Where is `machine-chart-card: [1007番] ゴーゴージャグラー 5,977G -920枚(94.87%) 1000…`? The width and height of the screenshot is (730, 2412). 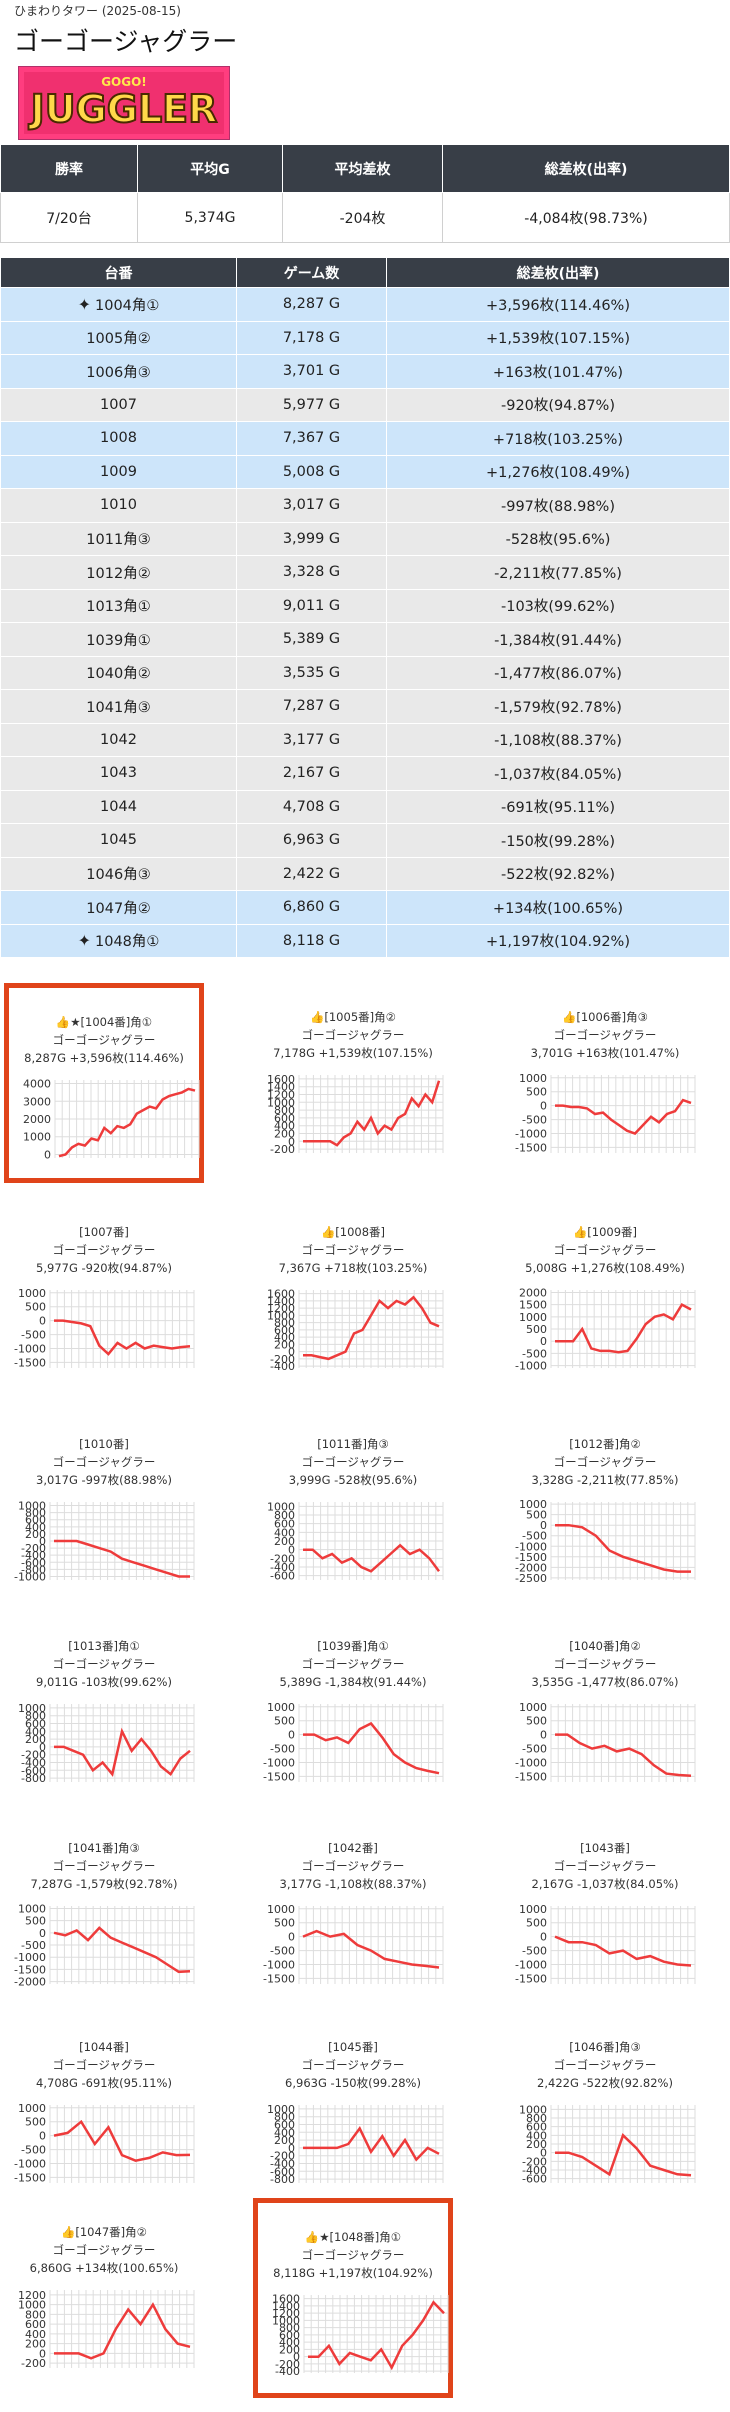
machine-chart-card: [1007番] ゴーゴージャグラー 5,977G -920枚(94.87%) 1000… is located at coordinates (104, 1298).